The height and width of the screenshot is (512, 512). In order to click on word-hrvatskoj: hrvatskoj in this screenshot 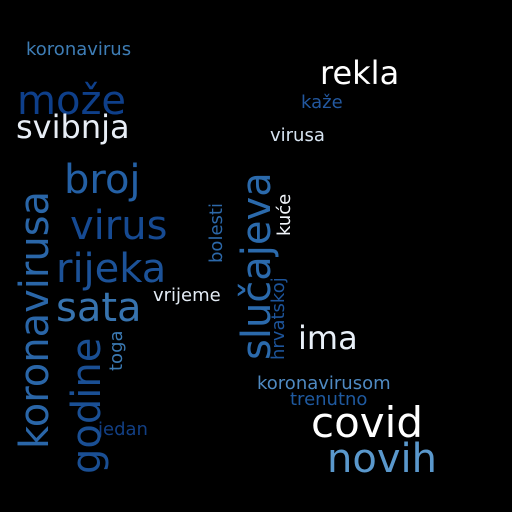, I will do `click(278, 318)`.